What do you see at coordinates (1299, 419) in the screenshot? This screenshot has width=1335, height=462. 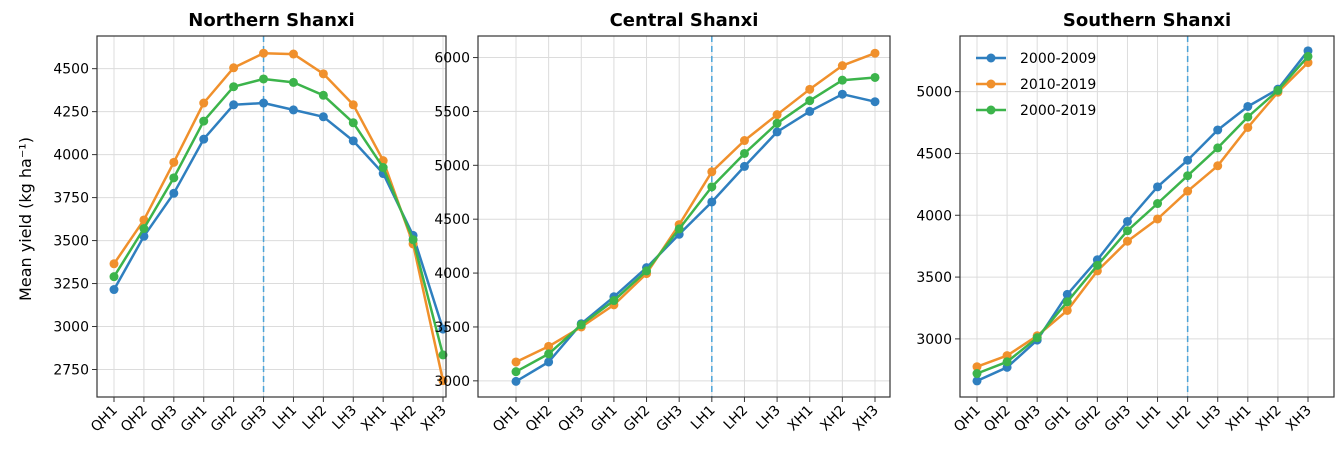 I see `x-tick-label: XH3` at bounding box center [1299, 419].